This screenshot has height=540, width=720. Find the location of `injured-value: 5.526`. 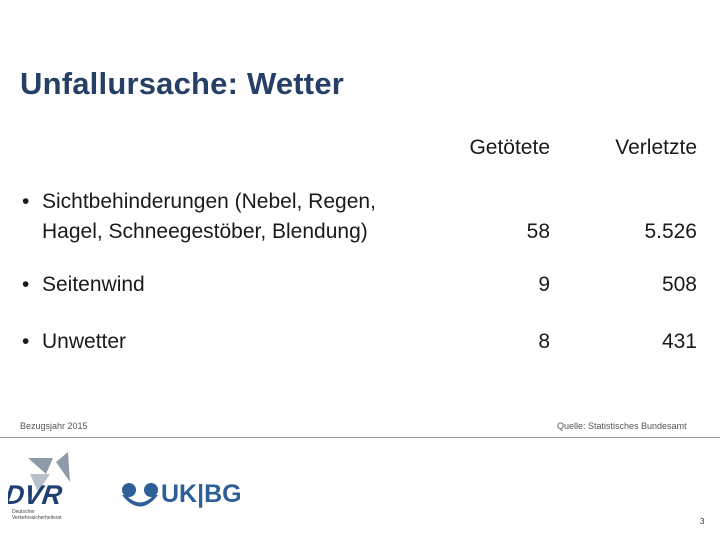

injured-value: 5.526 is located at coordinates (670, 231).